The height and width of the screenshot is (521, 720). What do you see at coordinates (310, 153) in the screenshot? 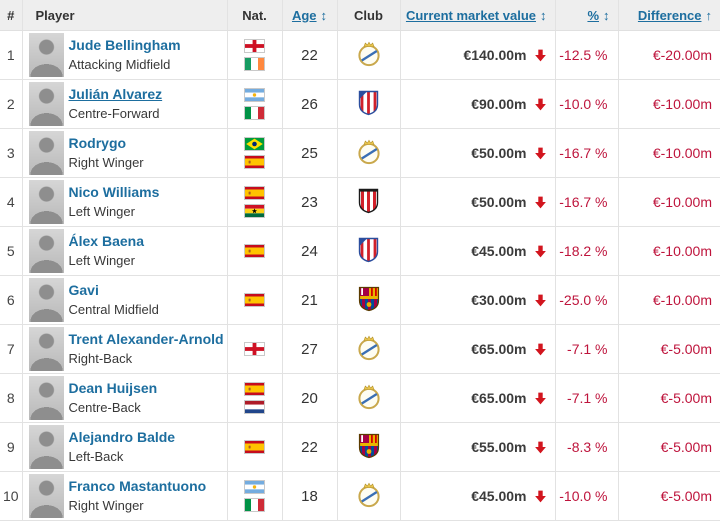
I see `player-age: 25` at bounding box center [310, 153].